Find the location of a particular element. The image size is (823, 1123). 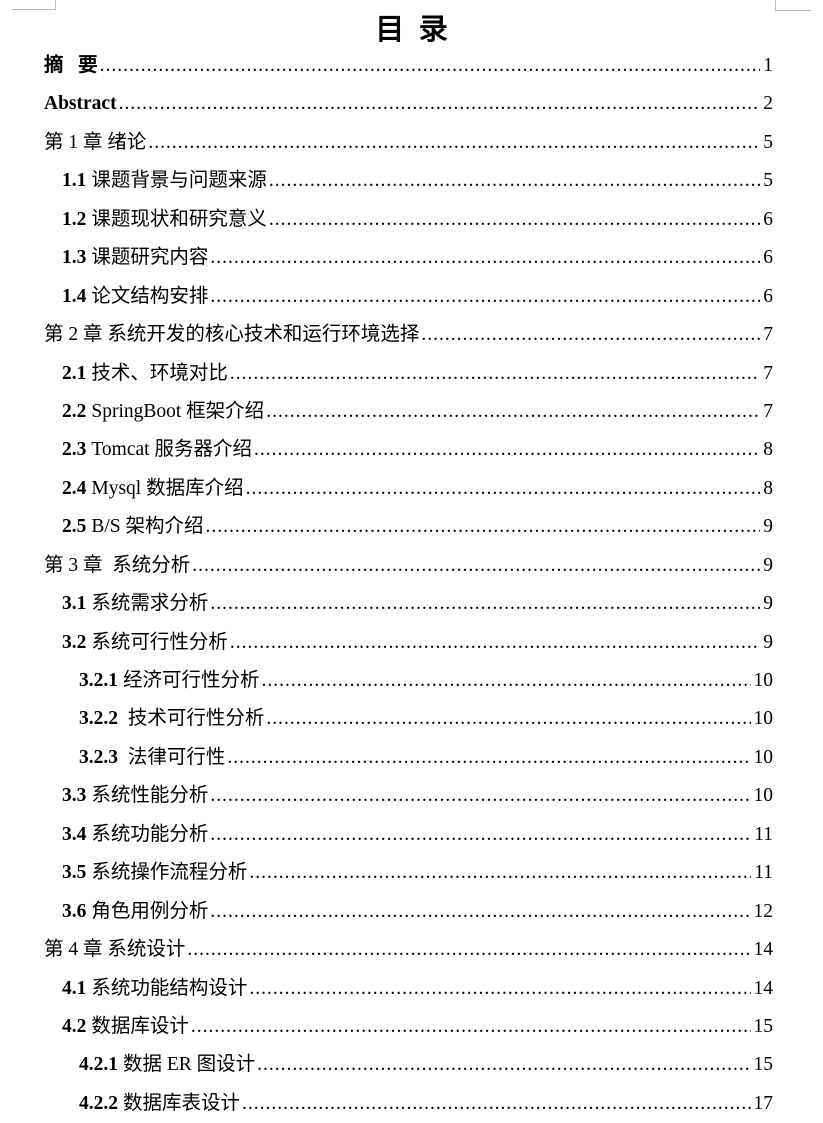

toc-entry-number: 3.1 is located at coordinates (74, 604).